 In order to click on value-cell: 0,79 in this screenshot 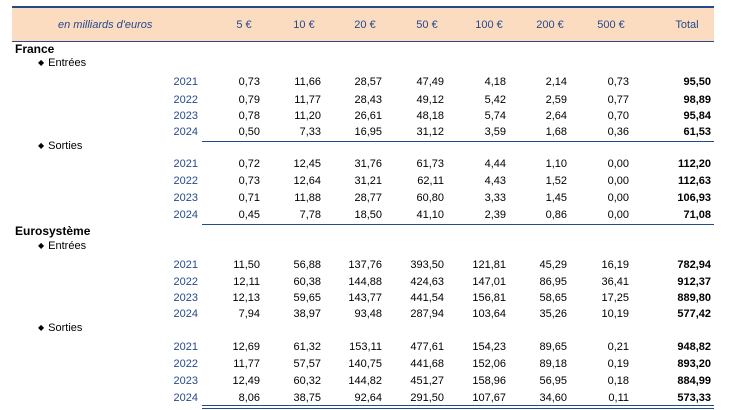, I will do `click(249, 100)`.